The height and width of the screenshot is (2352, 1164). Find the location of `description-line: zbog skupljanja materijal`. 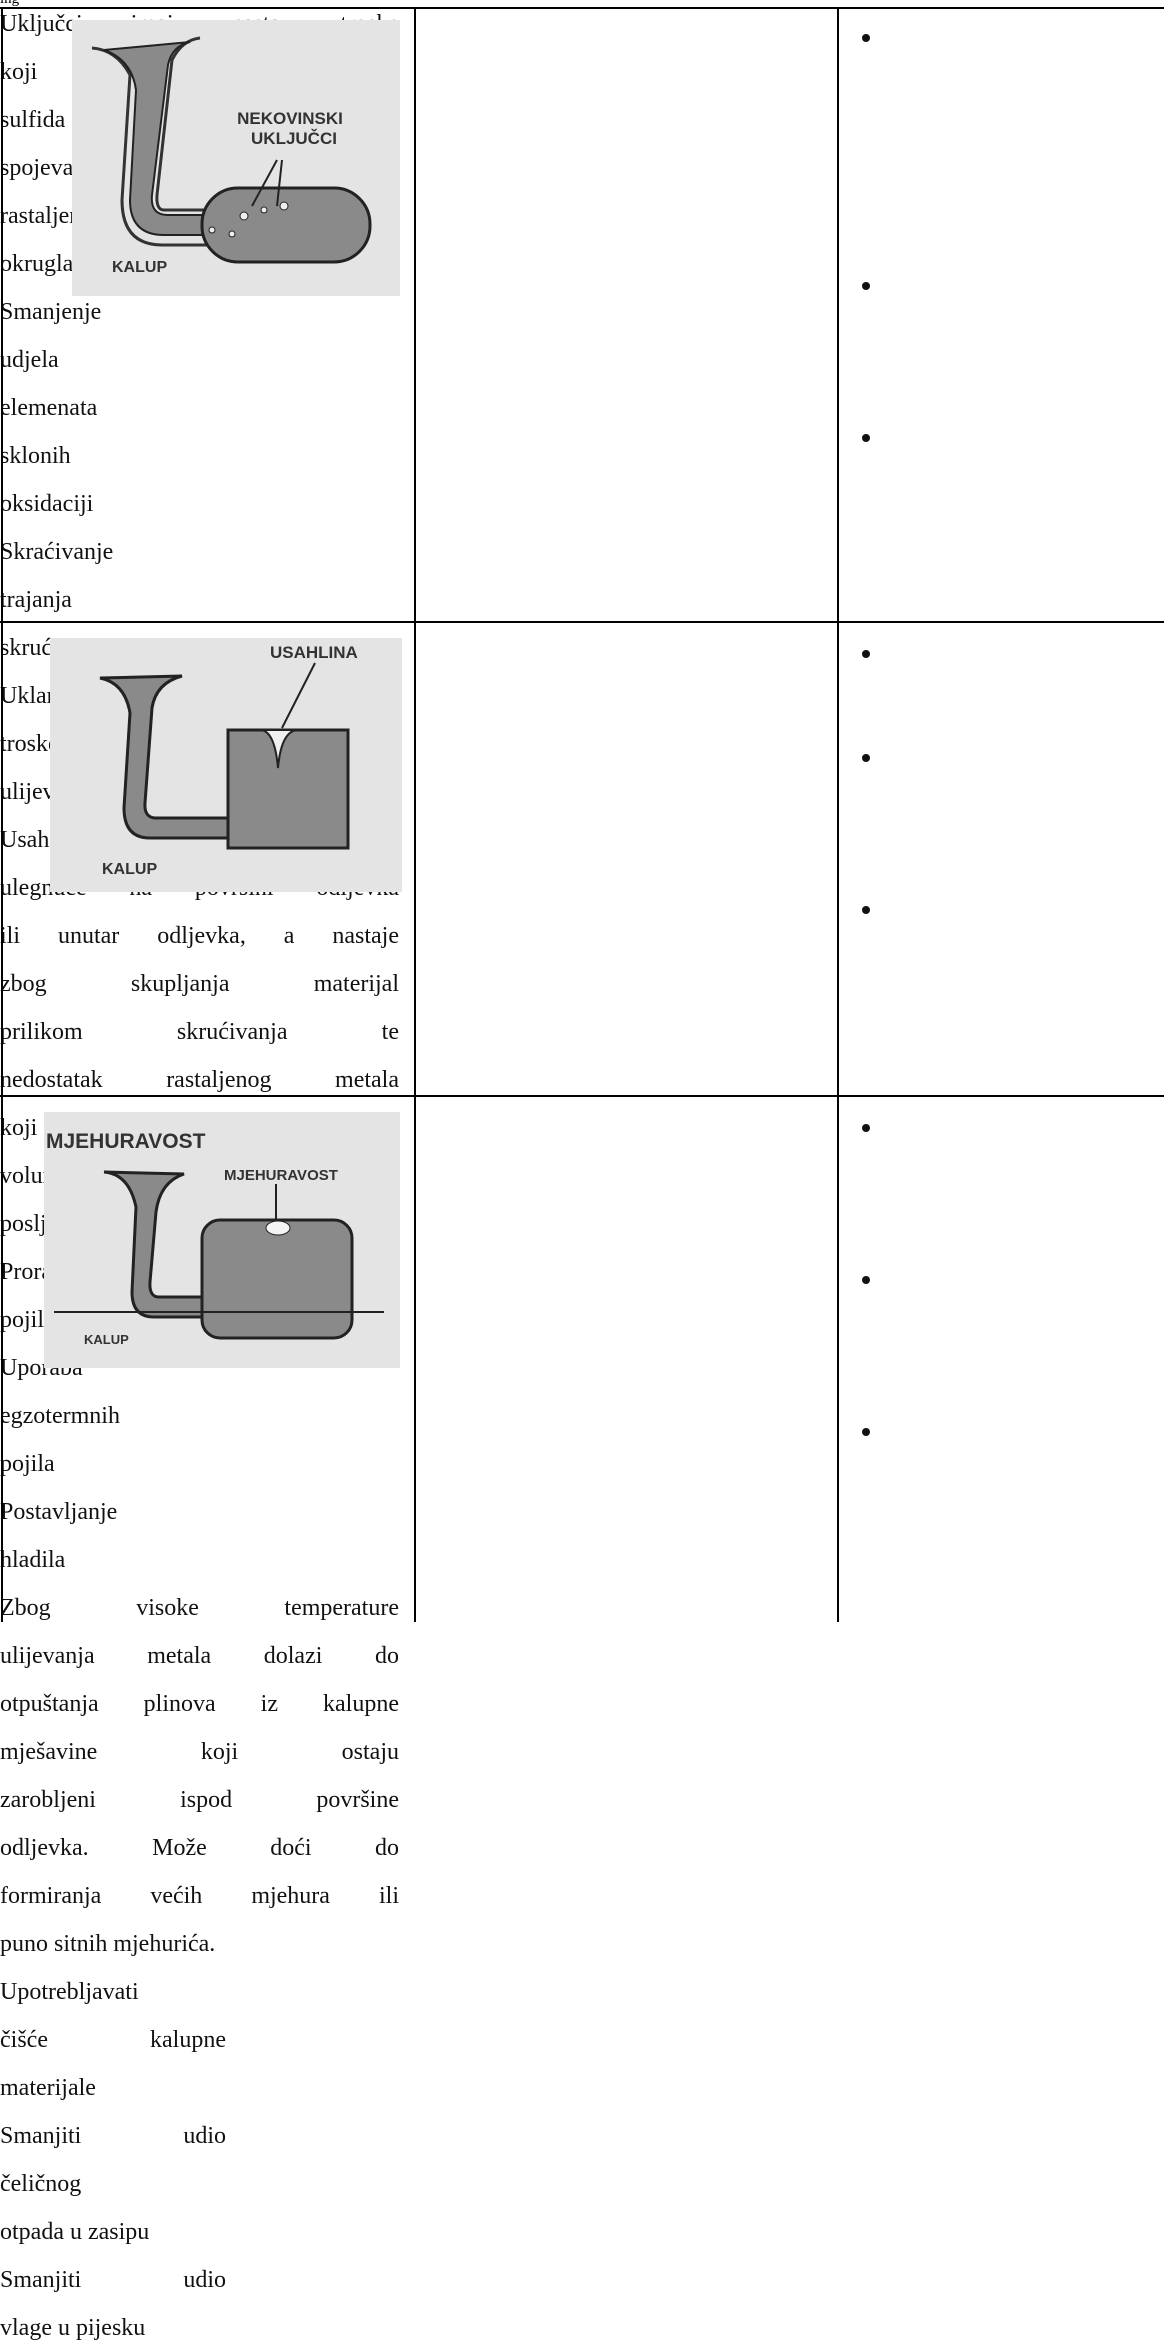

description-line: zbog skupljanja materijal is located at coordinates (199, 984).